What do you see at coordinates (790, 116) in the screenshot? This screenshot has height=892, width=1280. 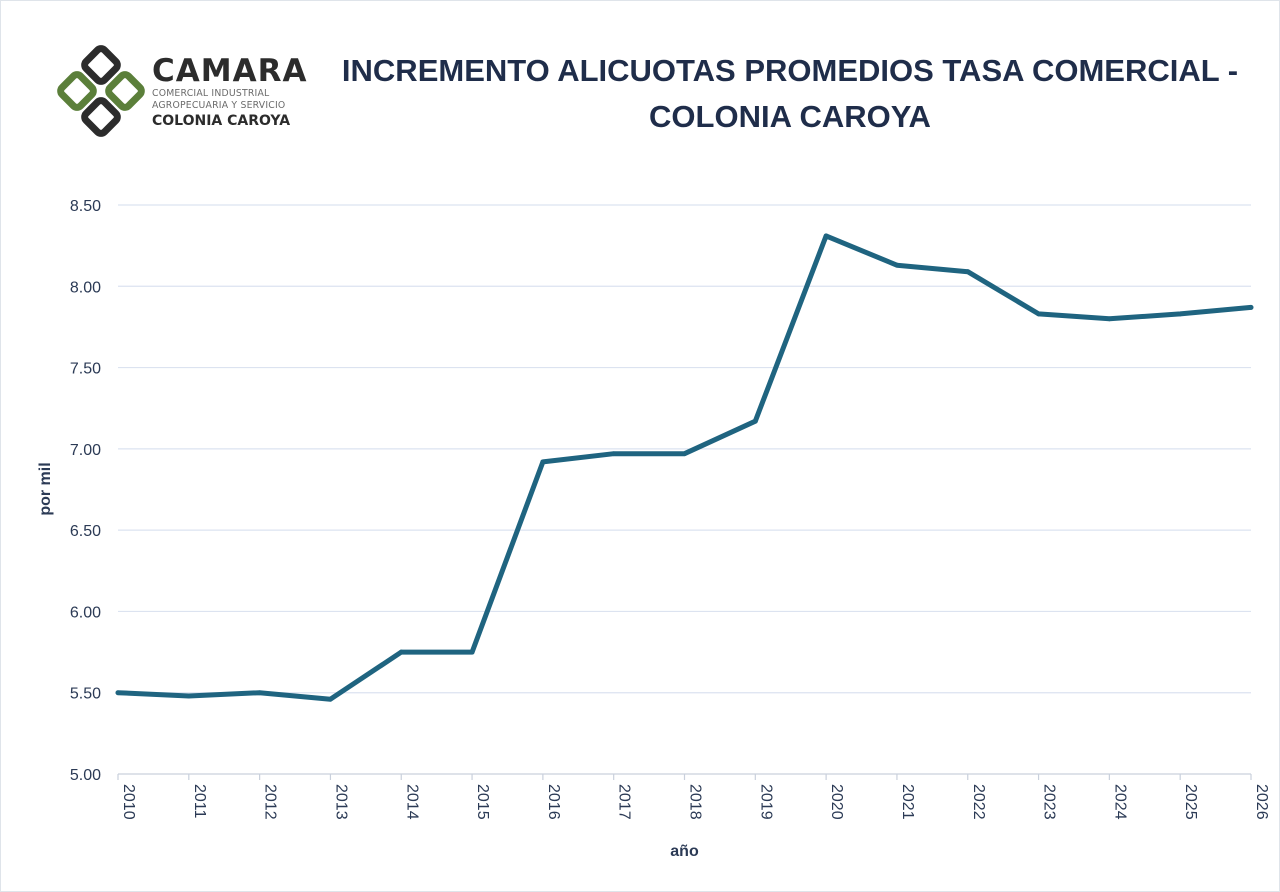 I see `chart-title-line-2: COLONIA CAROYA` at bounding box center [790, 116].